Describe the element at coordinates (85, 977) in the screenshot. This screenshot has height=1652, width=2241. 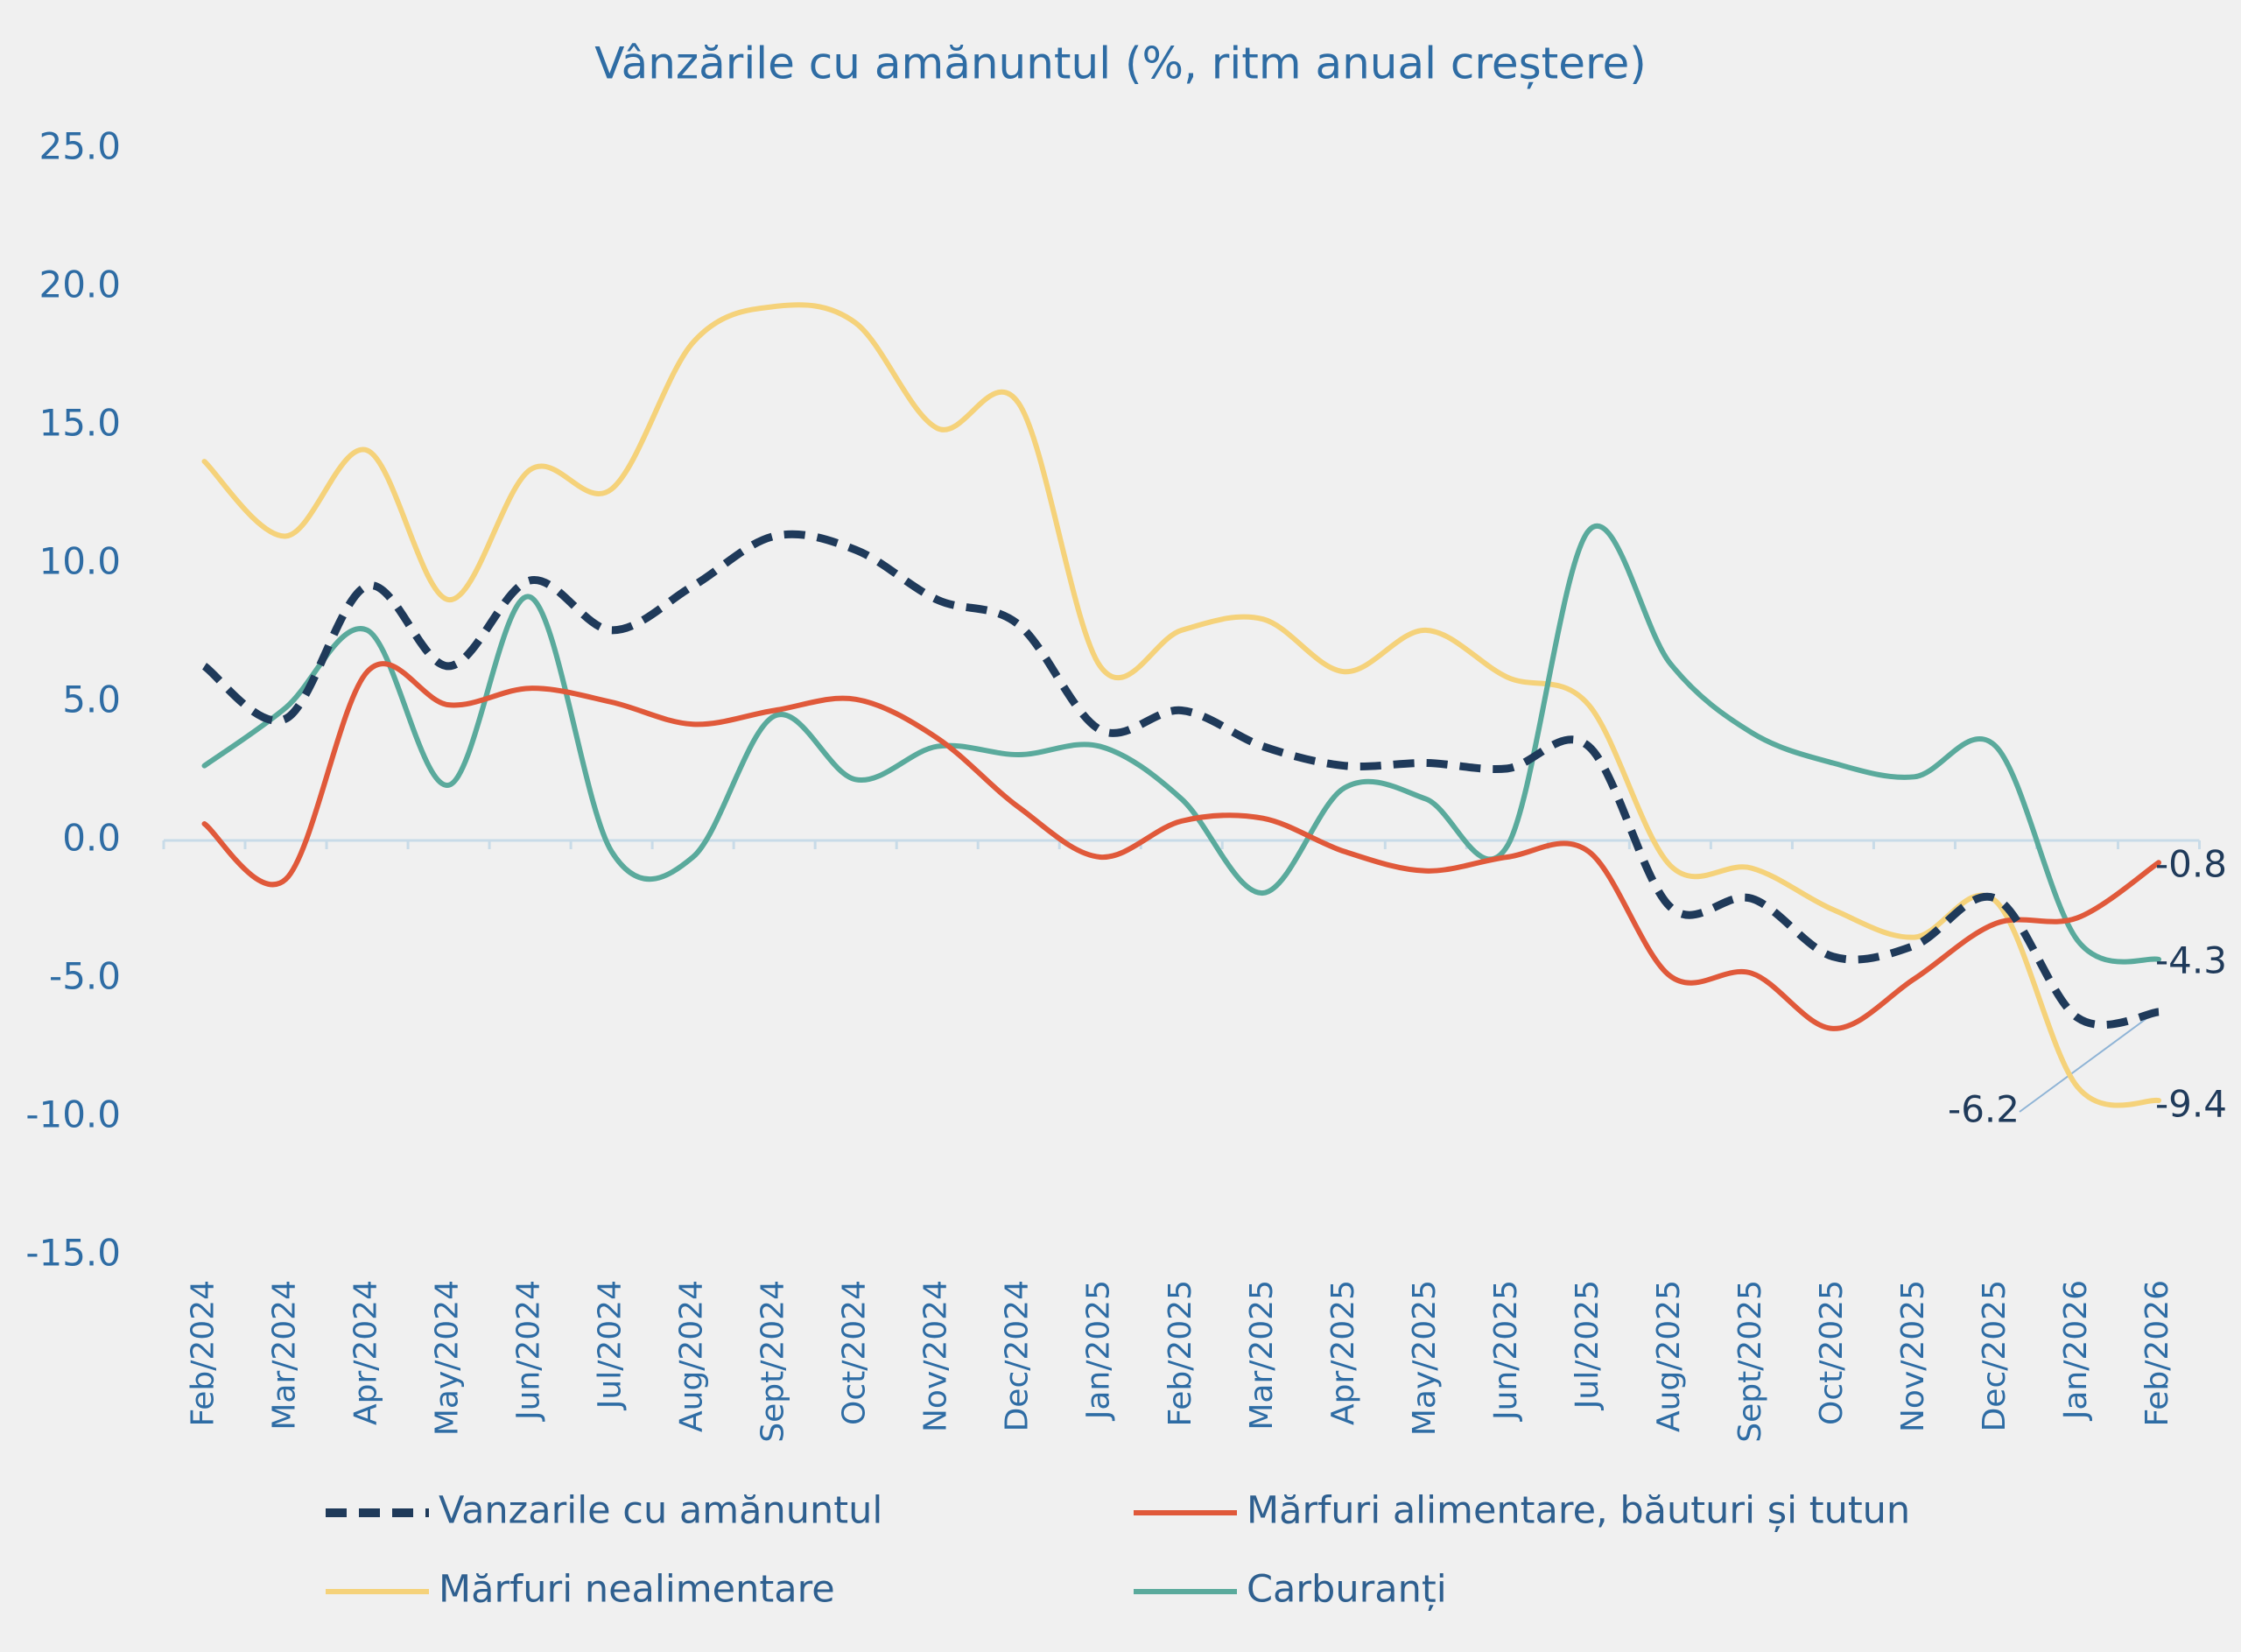
I see `y-tick-label: -5.0` at that location.